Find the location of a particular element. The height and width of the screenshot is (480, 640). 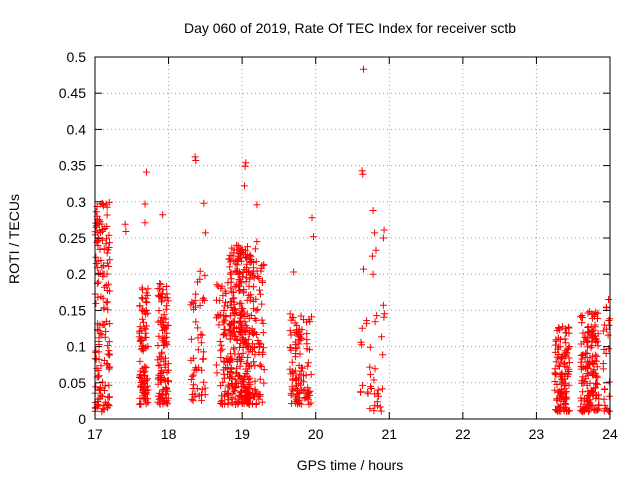

y-tick-label: 0.15 is located at coordinates (72, 310).